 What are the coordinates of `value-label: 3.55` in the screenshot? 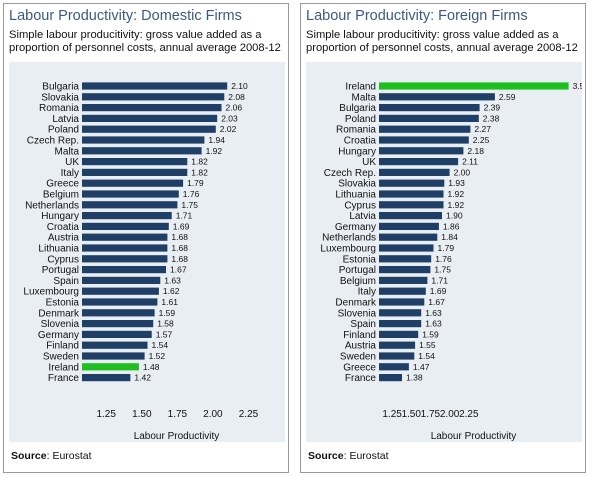 It's located at (577, 86).